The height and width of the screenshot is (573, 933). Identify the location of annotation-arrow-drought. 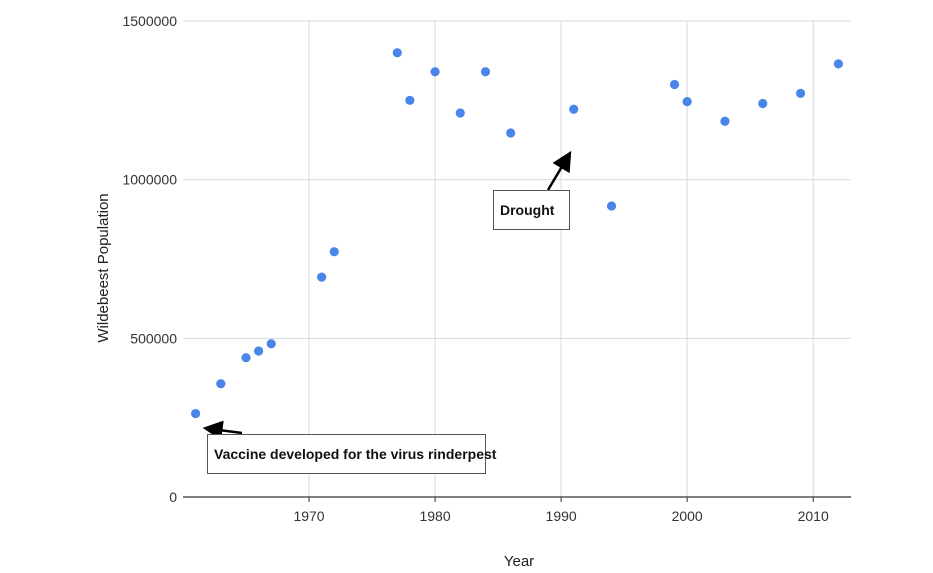
(559, 170).